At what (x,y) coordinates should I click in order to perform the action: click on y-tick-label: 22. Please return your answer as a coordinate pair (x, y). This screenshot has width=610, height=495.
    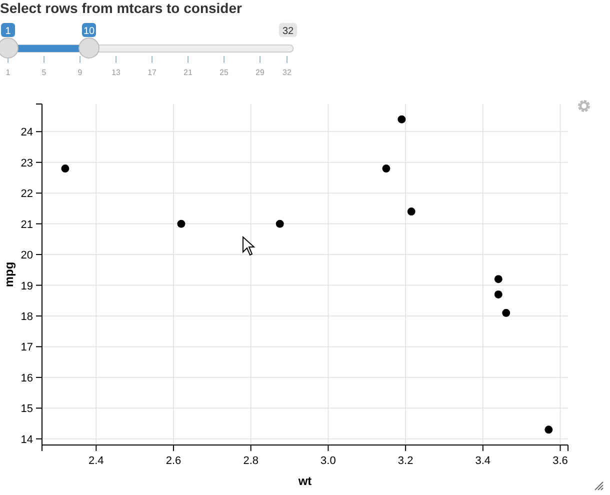
    Looking at the image, I should click on (26, 194).